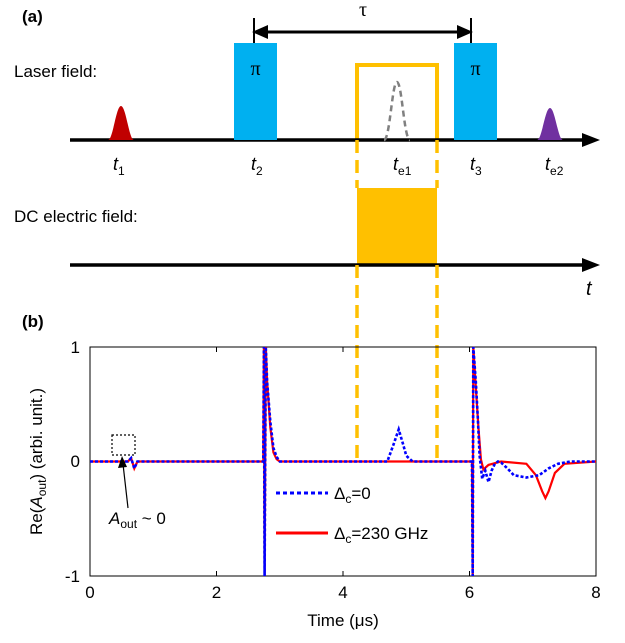  Describe the element at coordinates (119, 166) in the screenshot. I see `time-label-t1: t1` at that location.